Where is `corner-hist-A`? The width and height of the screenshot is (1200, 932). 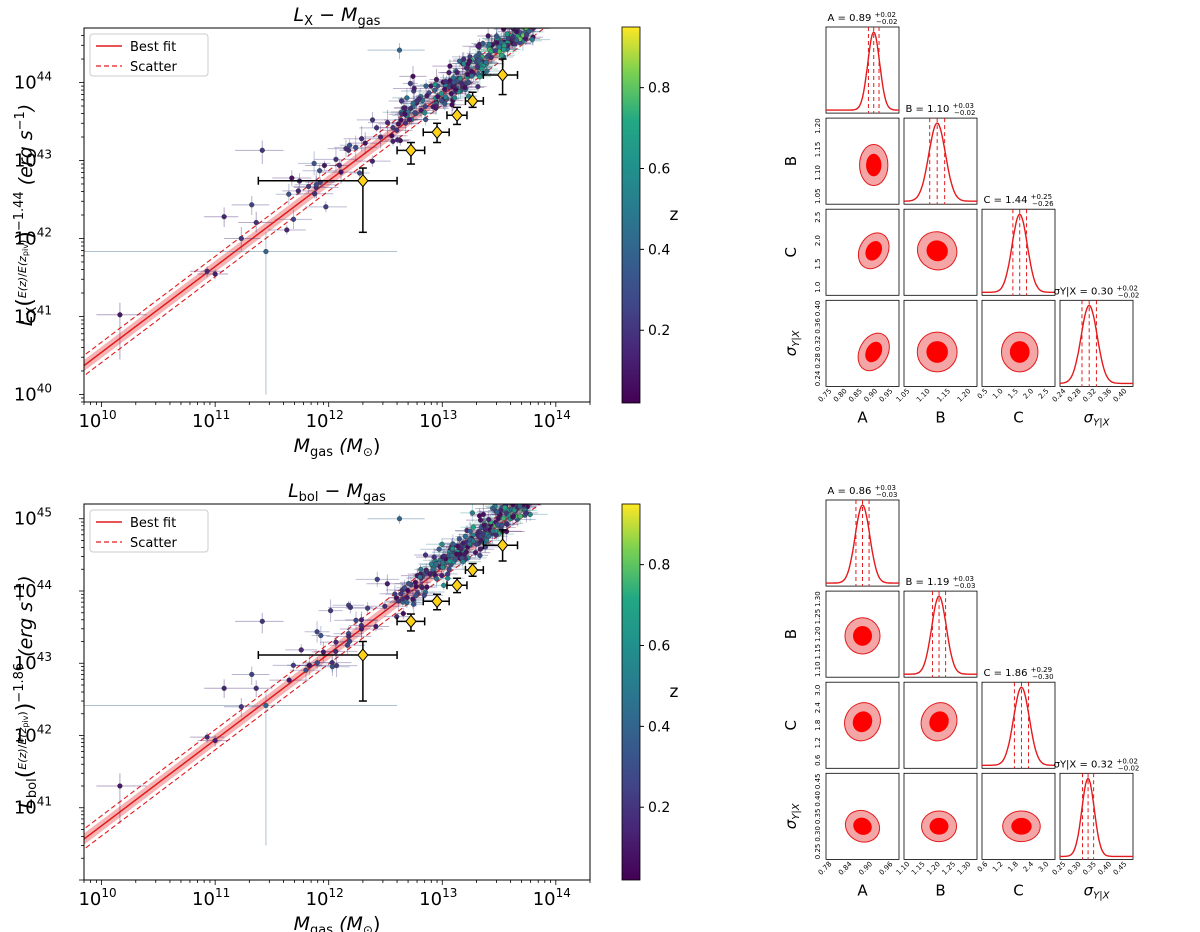
corner-hist-A is located at coordinates (862, 70).